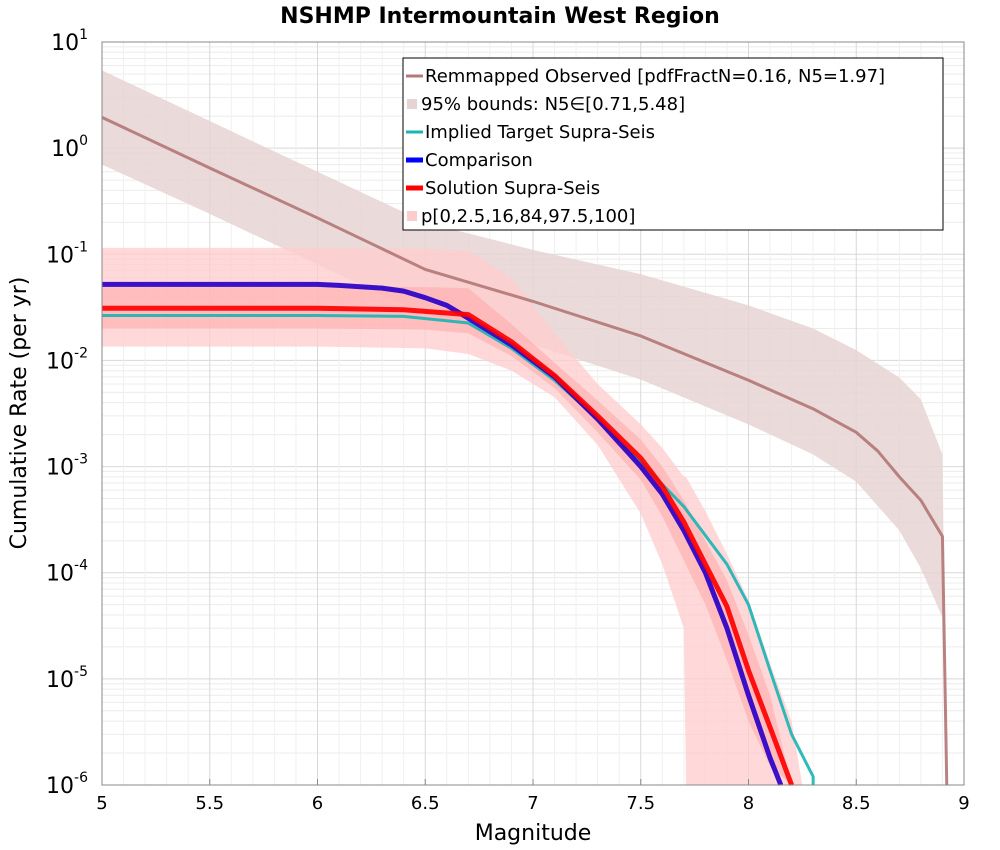 The image size is (1000, 850). I want to click on y-tick-exponent: -4, so click(81, 566).